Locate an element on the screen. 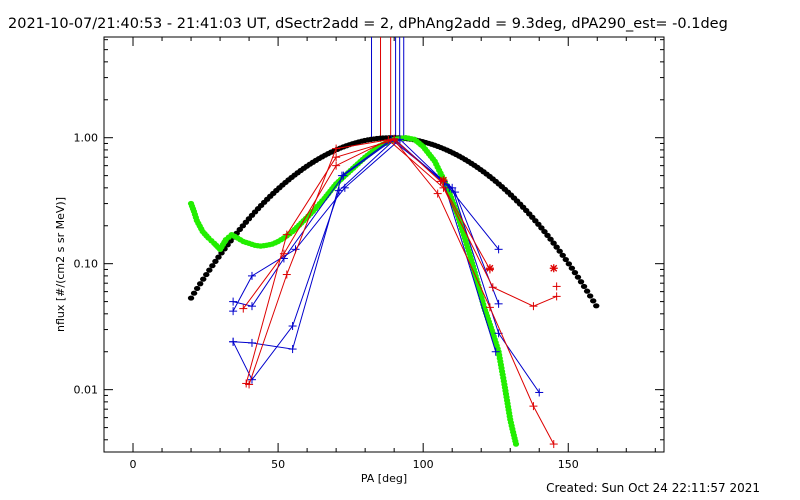  y-tick-label: 1.00 is located at coordinates (86, 138).